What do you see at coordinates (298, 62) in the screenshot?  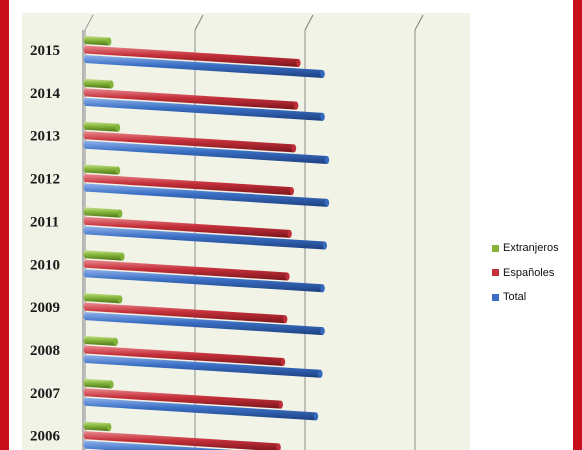 I see `bar-cap-2015-españoles` at bounding box center [298, 62].